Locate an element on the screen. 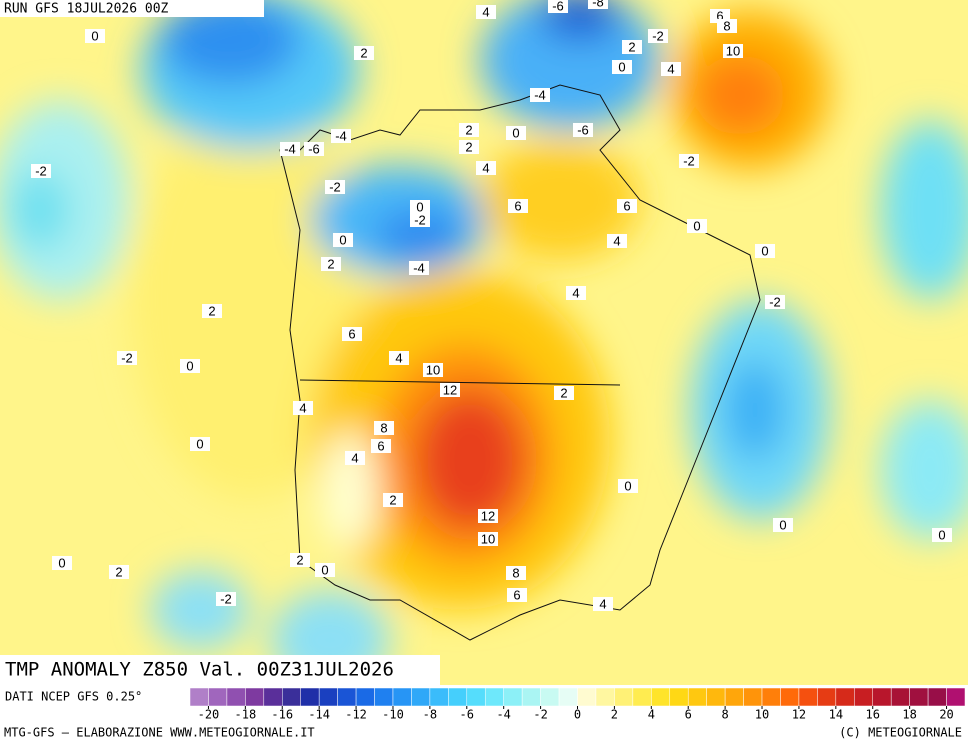  colorbar-tick-label: 16 is located at coordinates (873, 715).